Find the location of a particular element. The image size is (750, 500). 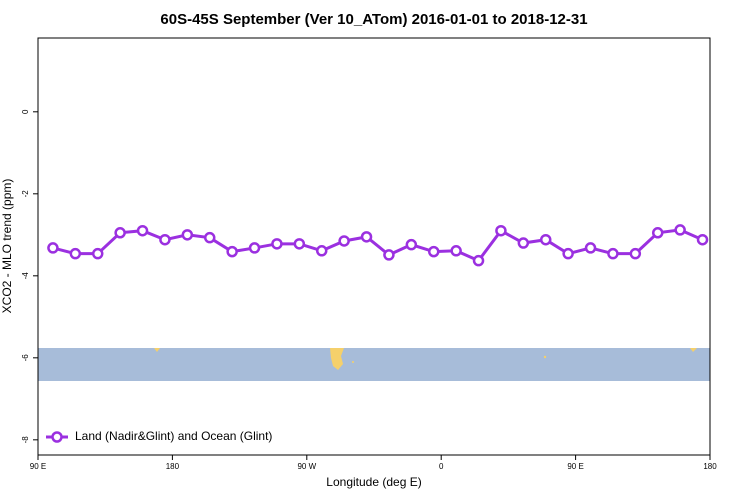

y-tick-label: 0 is located at coordinates (25, 111).